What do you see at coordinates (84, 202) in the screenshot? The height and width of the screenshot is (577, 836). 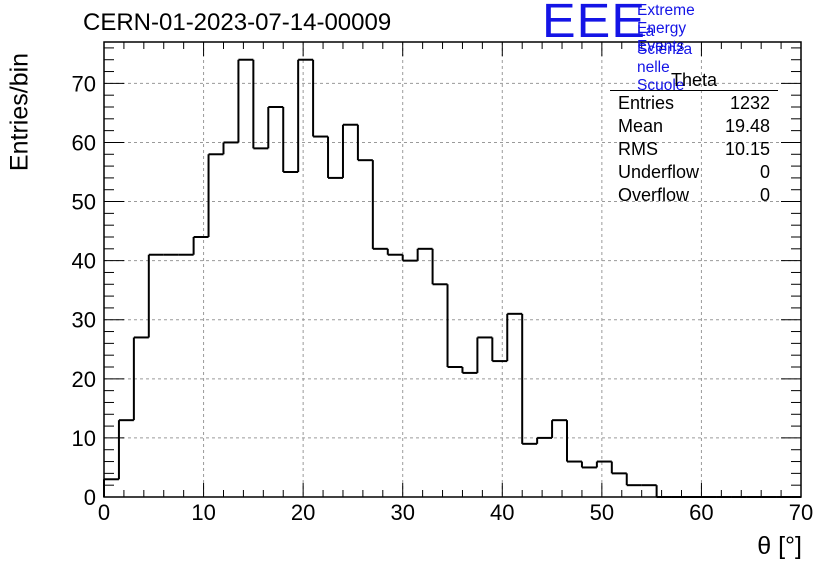 I see `y-tick-label: 50` at bounding box center [84, 202].